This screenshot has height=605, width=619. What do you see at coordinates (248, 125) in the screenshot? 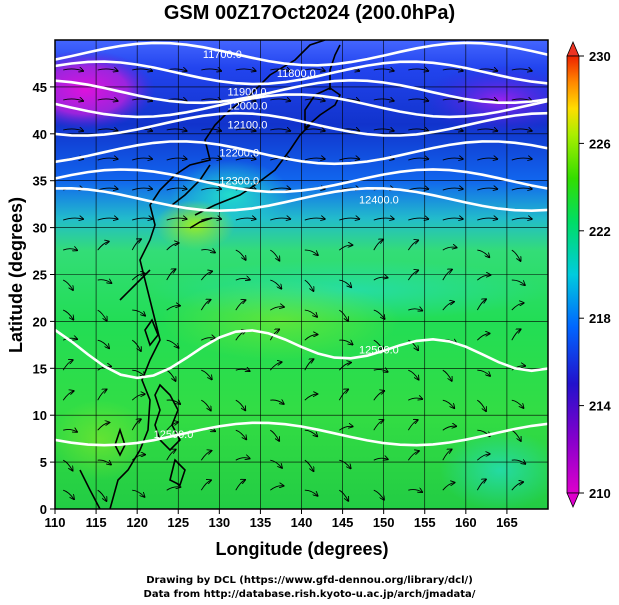
I see `contour-label: 12100.0` at bounding box center [248, 125].